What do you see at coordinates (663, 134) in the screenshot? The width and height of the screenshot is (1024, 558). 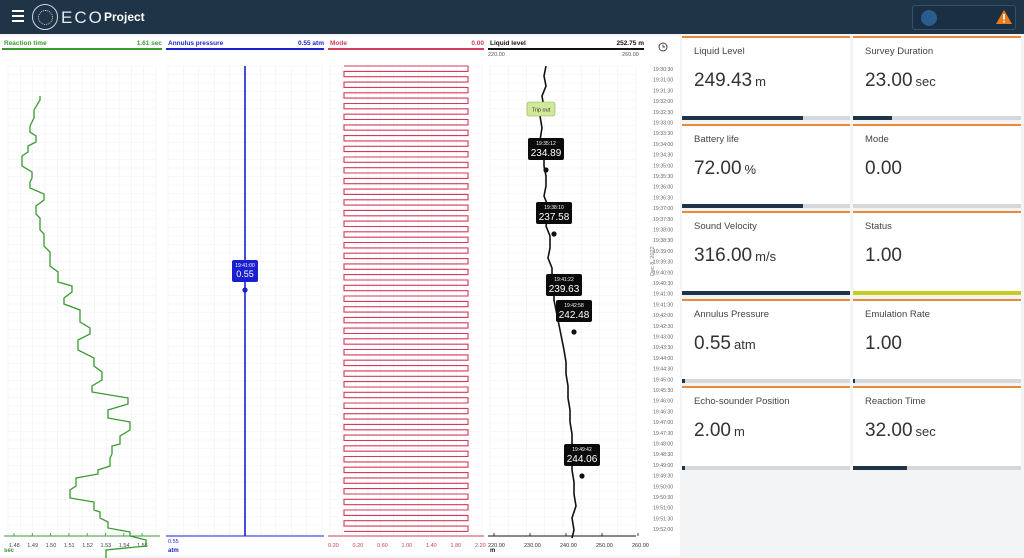 I see `time-axis-label: 19:33:30` at bounding box center [663, 134].